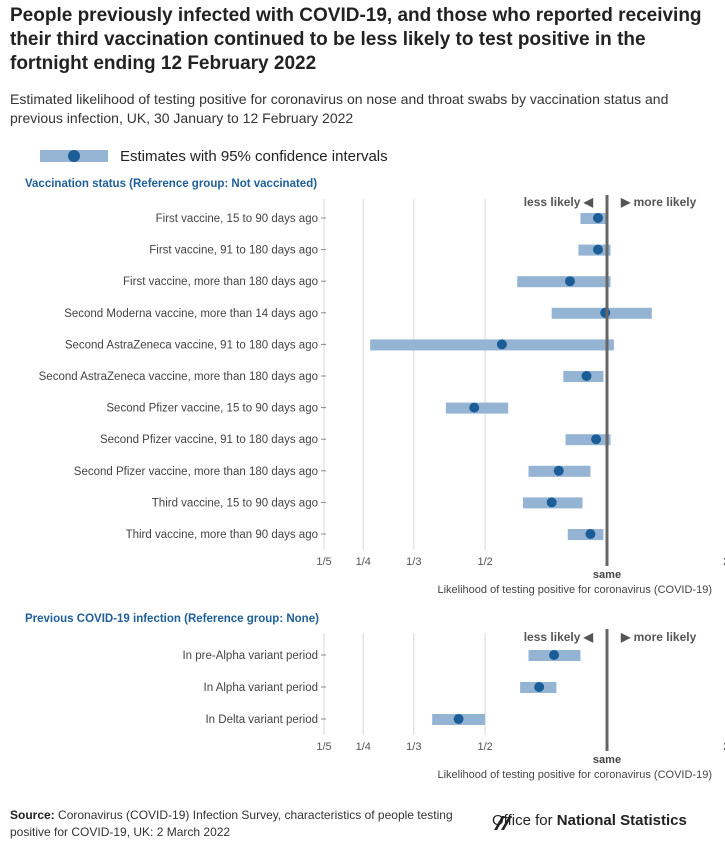  Describe the element at coordinates (237, 219) in the screenshot. I see `category-label-0-0: First vaccine, 15 to 90 days ago` at that location.